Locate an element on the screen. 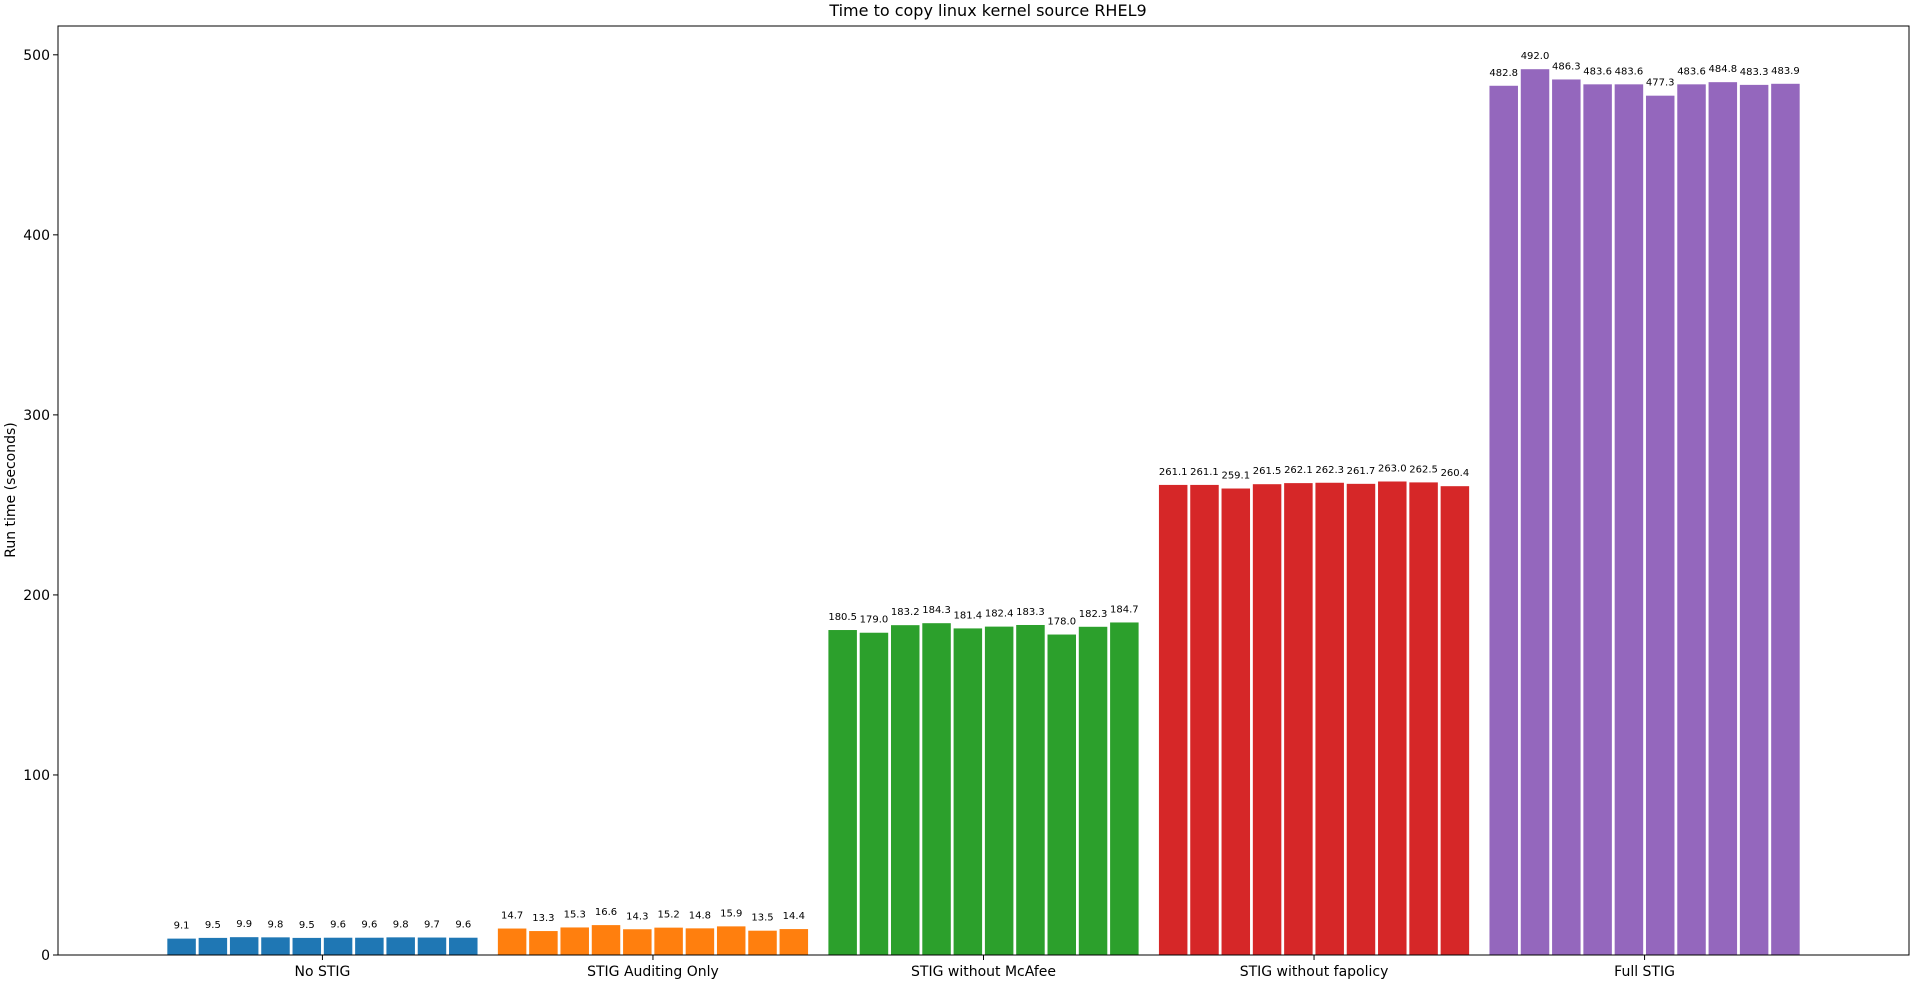 This screenshot has width=1920, height=983. bar-value-label: 14.8 is located at coordinates (700, 915).